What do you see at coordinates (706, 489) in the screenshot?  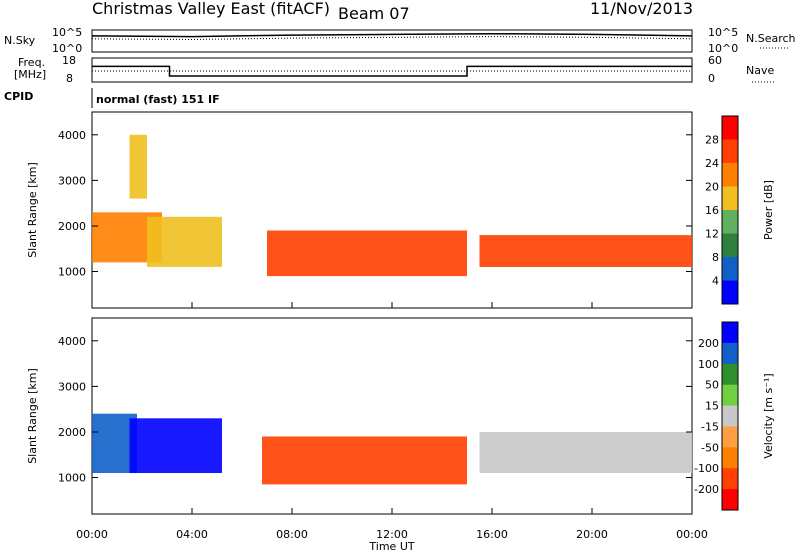 I see `velocity-colorbar-tick-7: -200` at bounding box center [706, 489].